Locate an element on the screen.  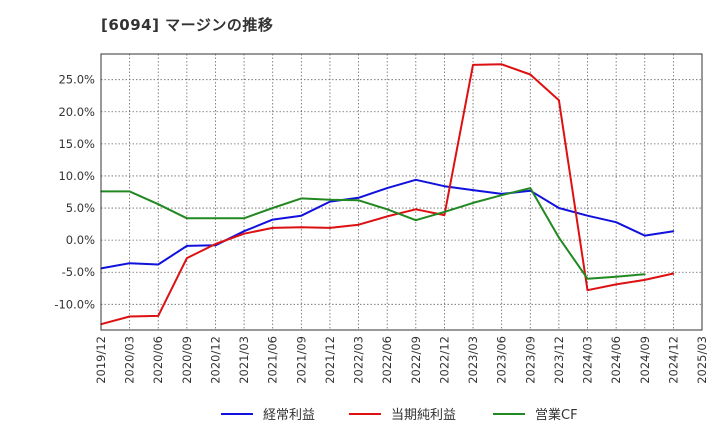
legend: 経常利益 当期純利益 営業CF is located at coordinates (399, 415).